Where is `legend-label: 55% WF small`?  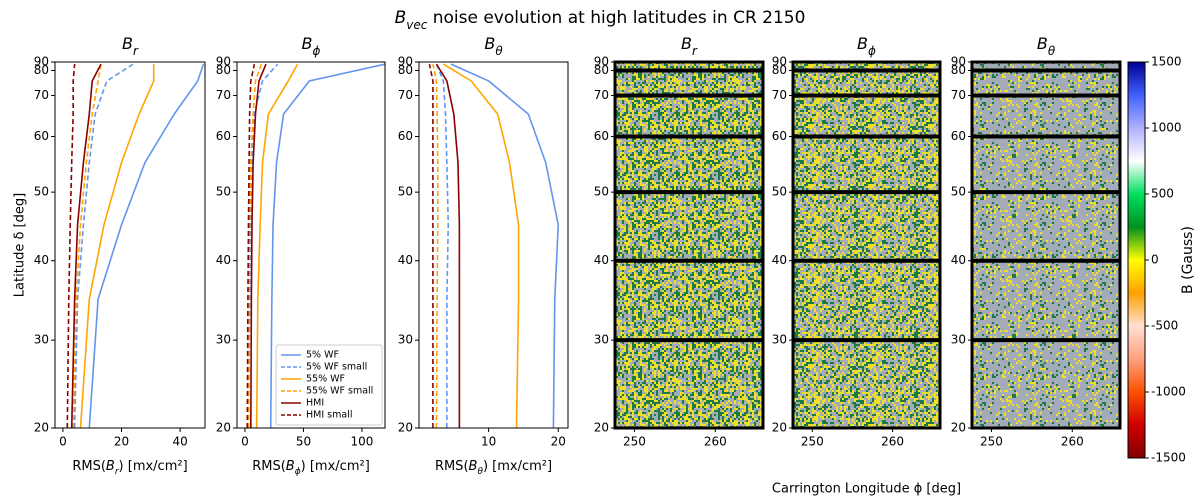
legend-label: 55% WF small is located at coordinates (339, 391).